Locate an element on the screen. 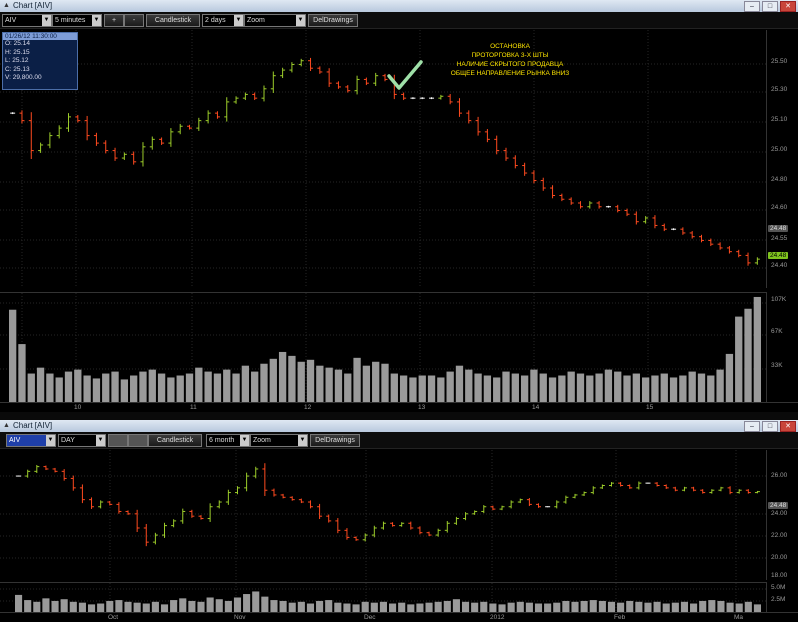 The width and height of the screenshot is (798, 622). price-axis-label: 20.00 is located at coordinates (779, 557).